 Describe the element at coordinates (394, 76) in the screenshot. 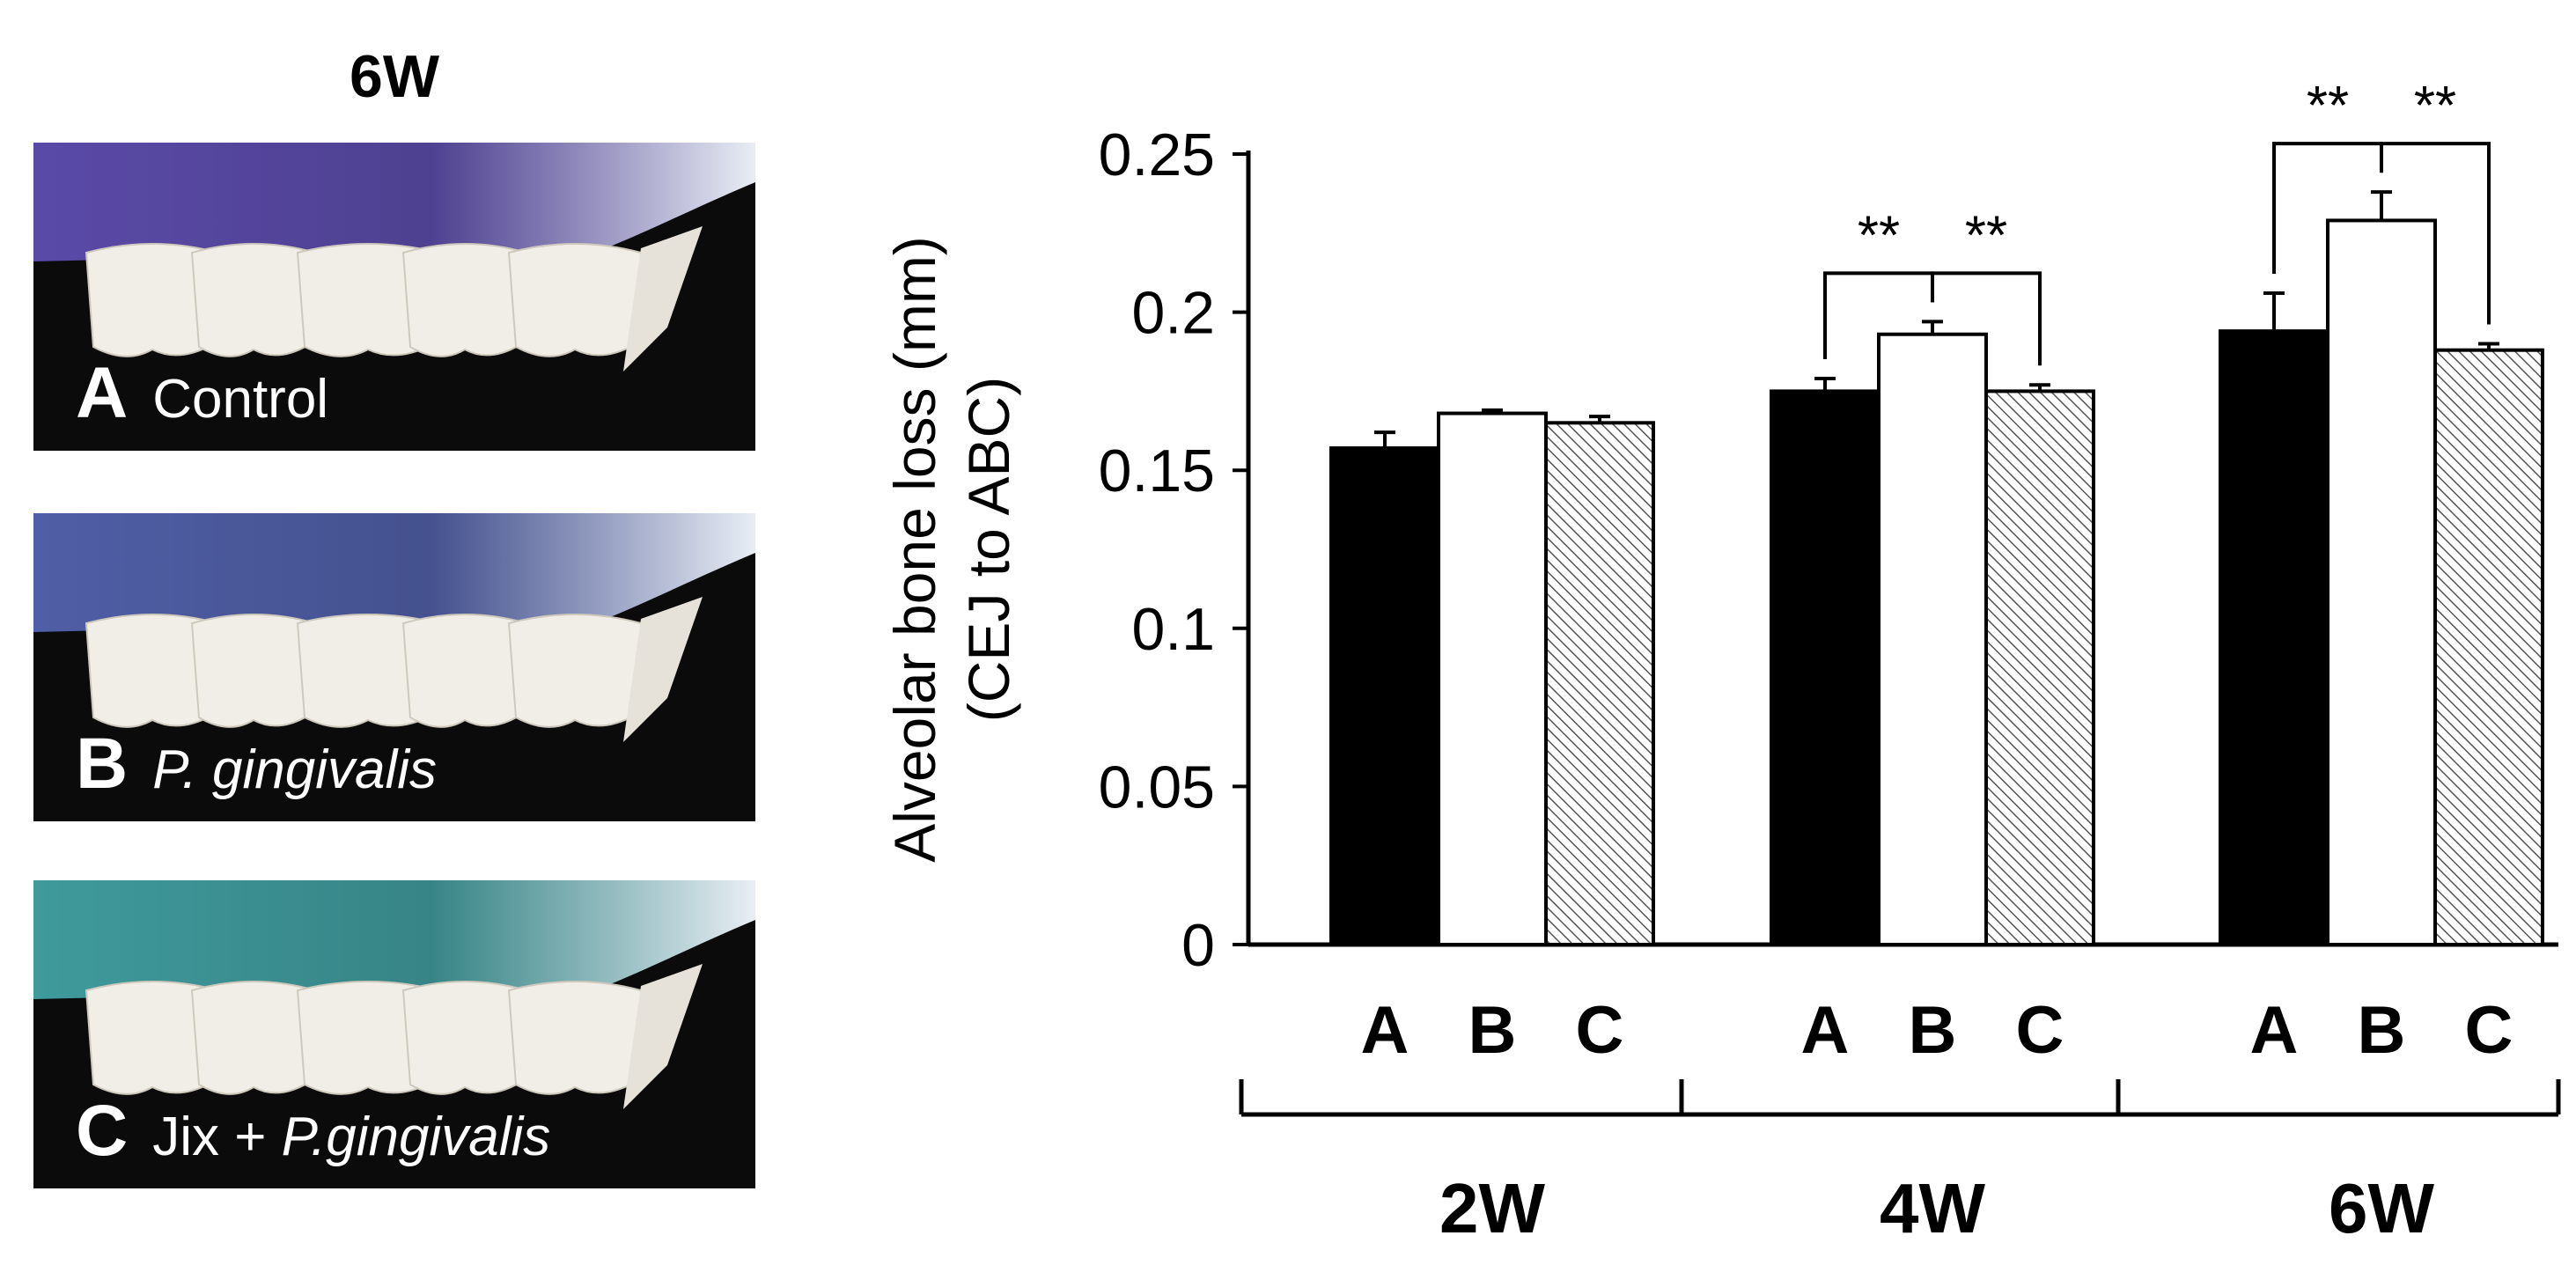

I see `photos-title: 6W` at that location.